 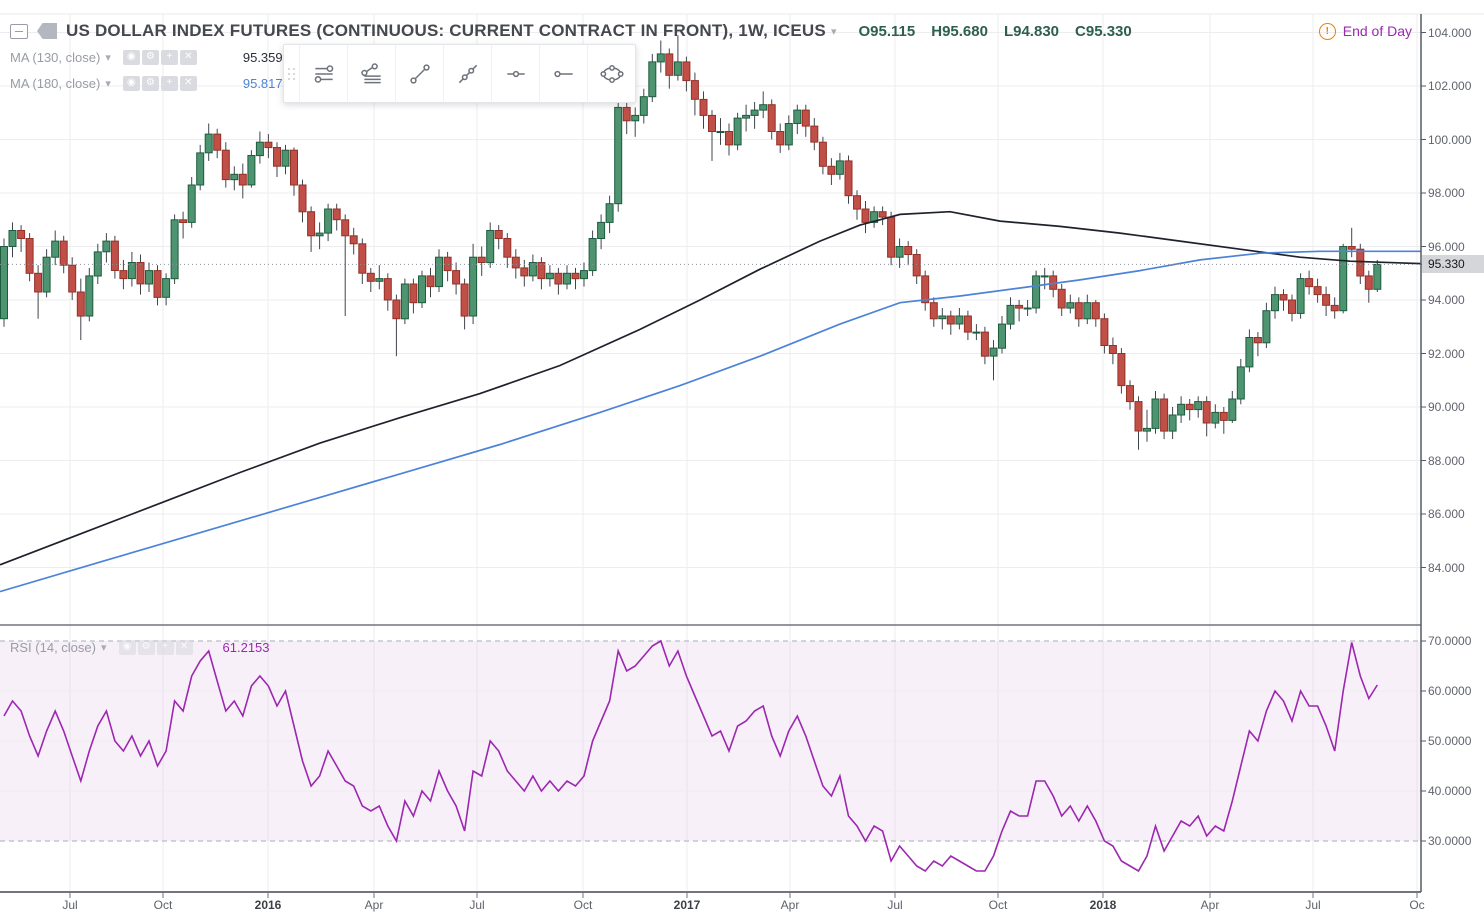 I want to click on rsi-label: RSI (14, close), so click(x=53, y=647).